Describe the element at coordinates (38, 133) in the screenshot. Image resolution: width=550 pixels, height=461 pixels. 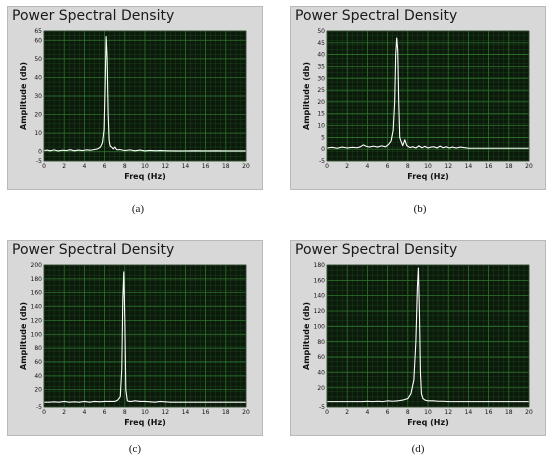
I see `y-tick-label: 10` at that location.